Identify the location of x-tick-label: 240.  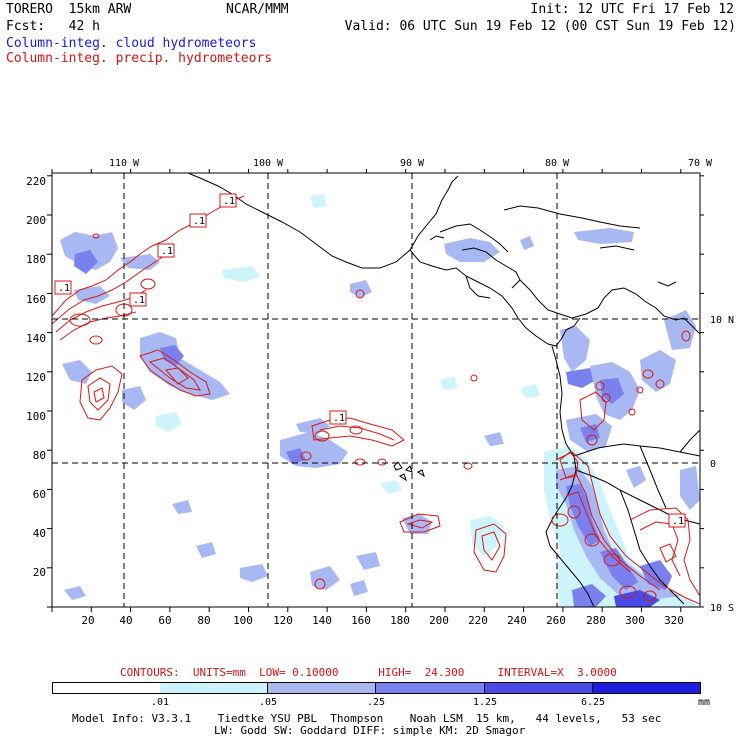
(517, 620).